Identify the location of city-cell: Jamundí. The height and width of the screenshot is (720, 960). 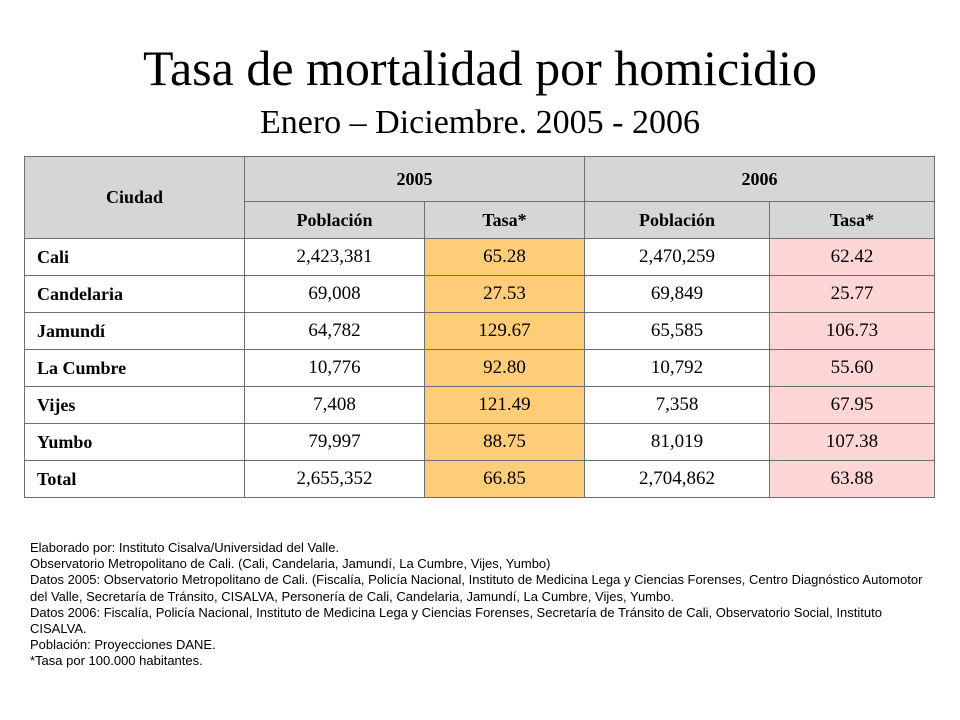
(134, 331).